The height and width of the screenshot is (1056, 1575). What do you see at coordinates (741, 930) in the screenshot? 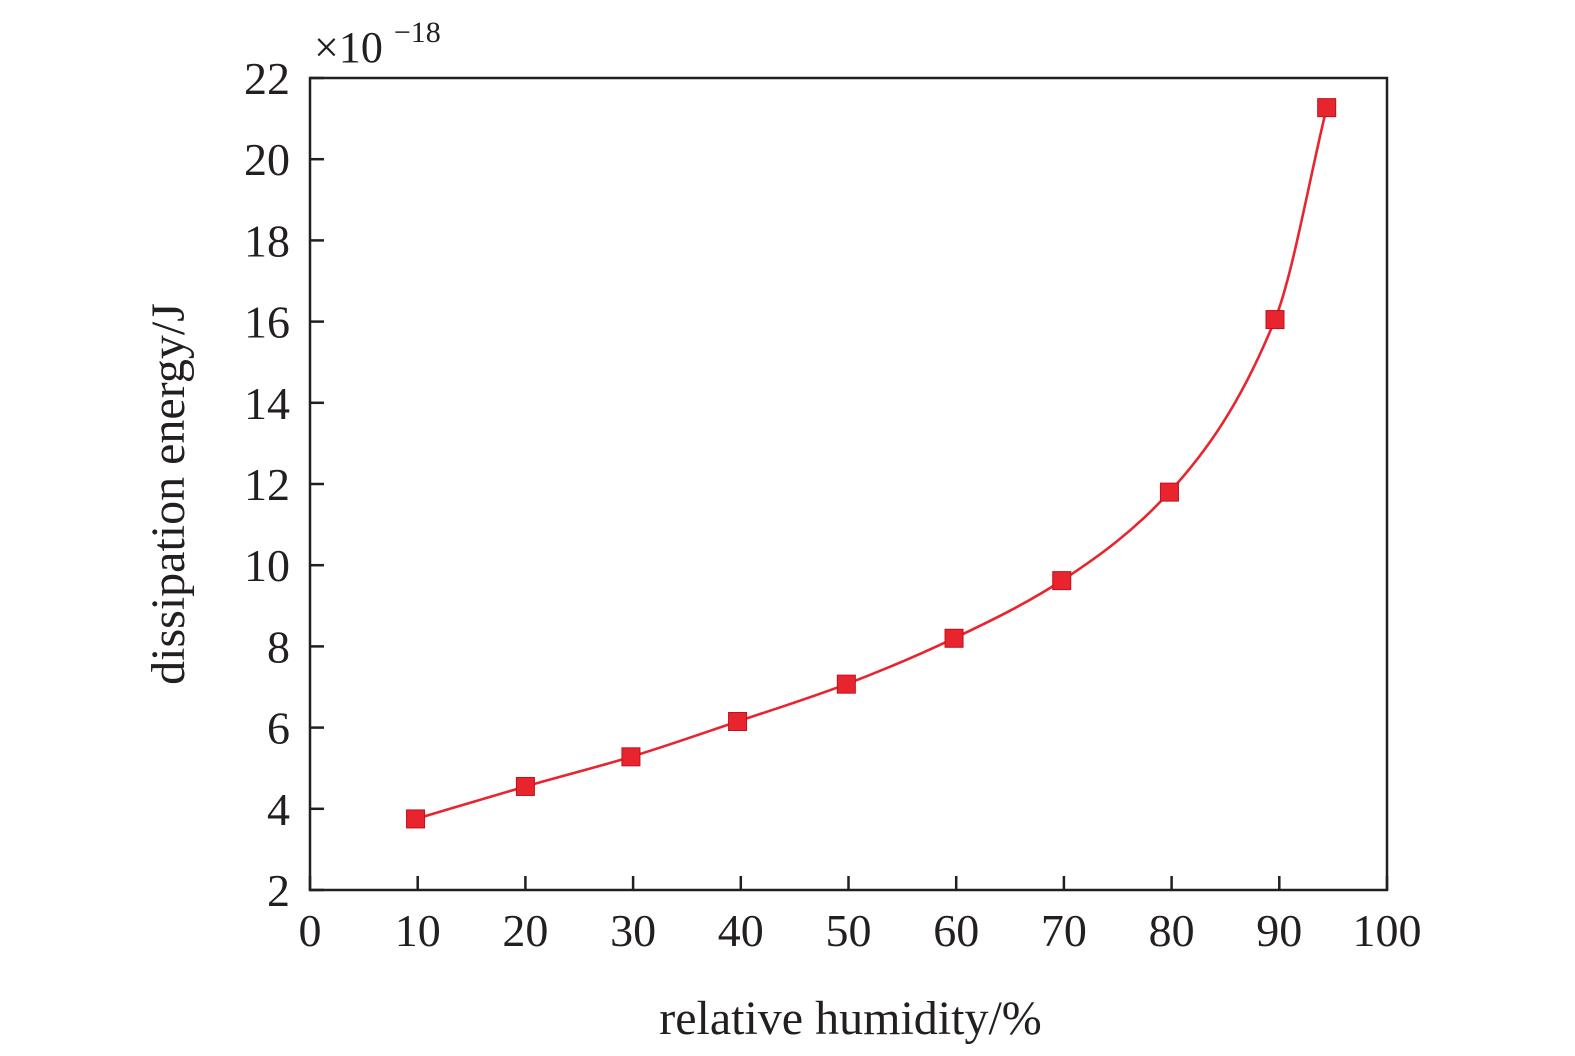
I see `x-tick-label: 40` at bounding box center [741, 930].